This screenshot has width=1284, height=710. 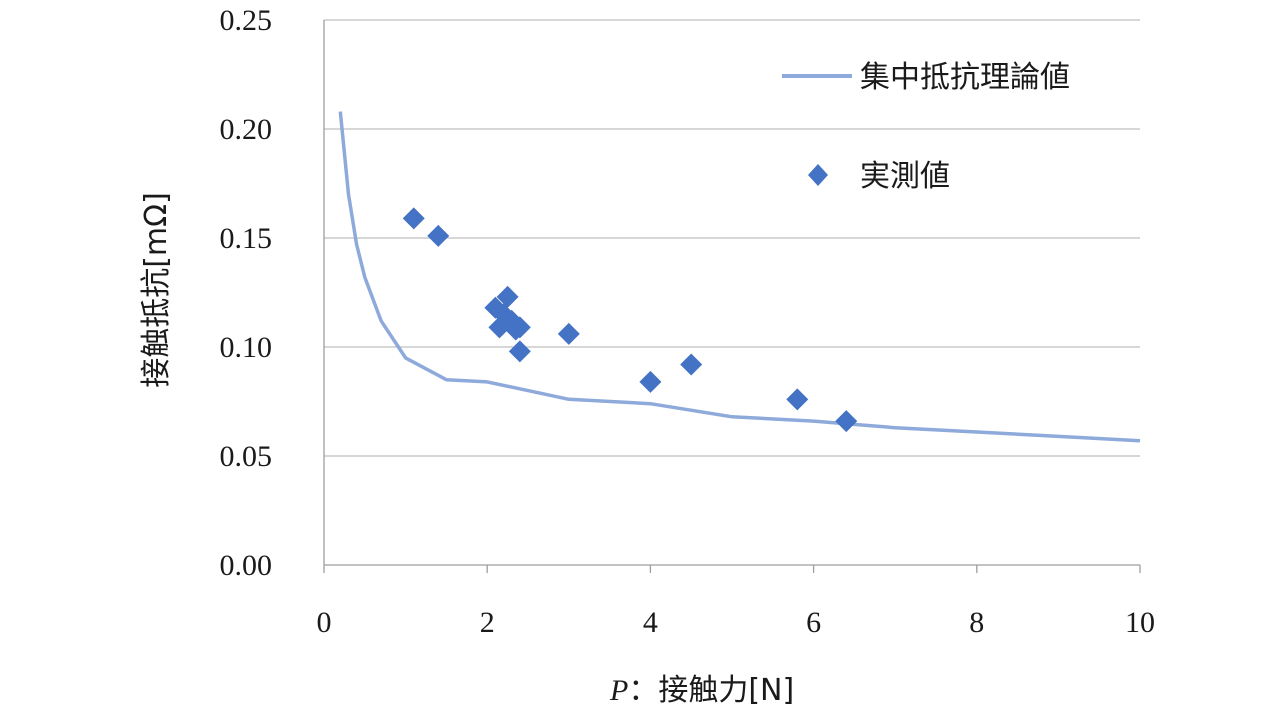 What do you see at coordinates (818, 175) in the screenshot?
I see `legend-diamond-swatch` at bounding box center [818, 175].